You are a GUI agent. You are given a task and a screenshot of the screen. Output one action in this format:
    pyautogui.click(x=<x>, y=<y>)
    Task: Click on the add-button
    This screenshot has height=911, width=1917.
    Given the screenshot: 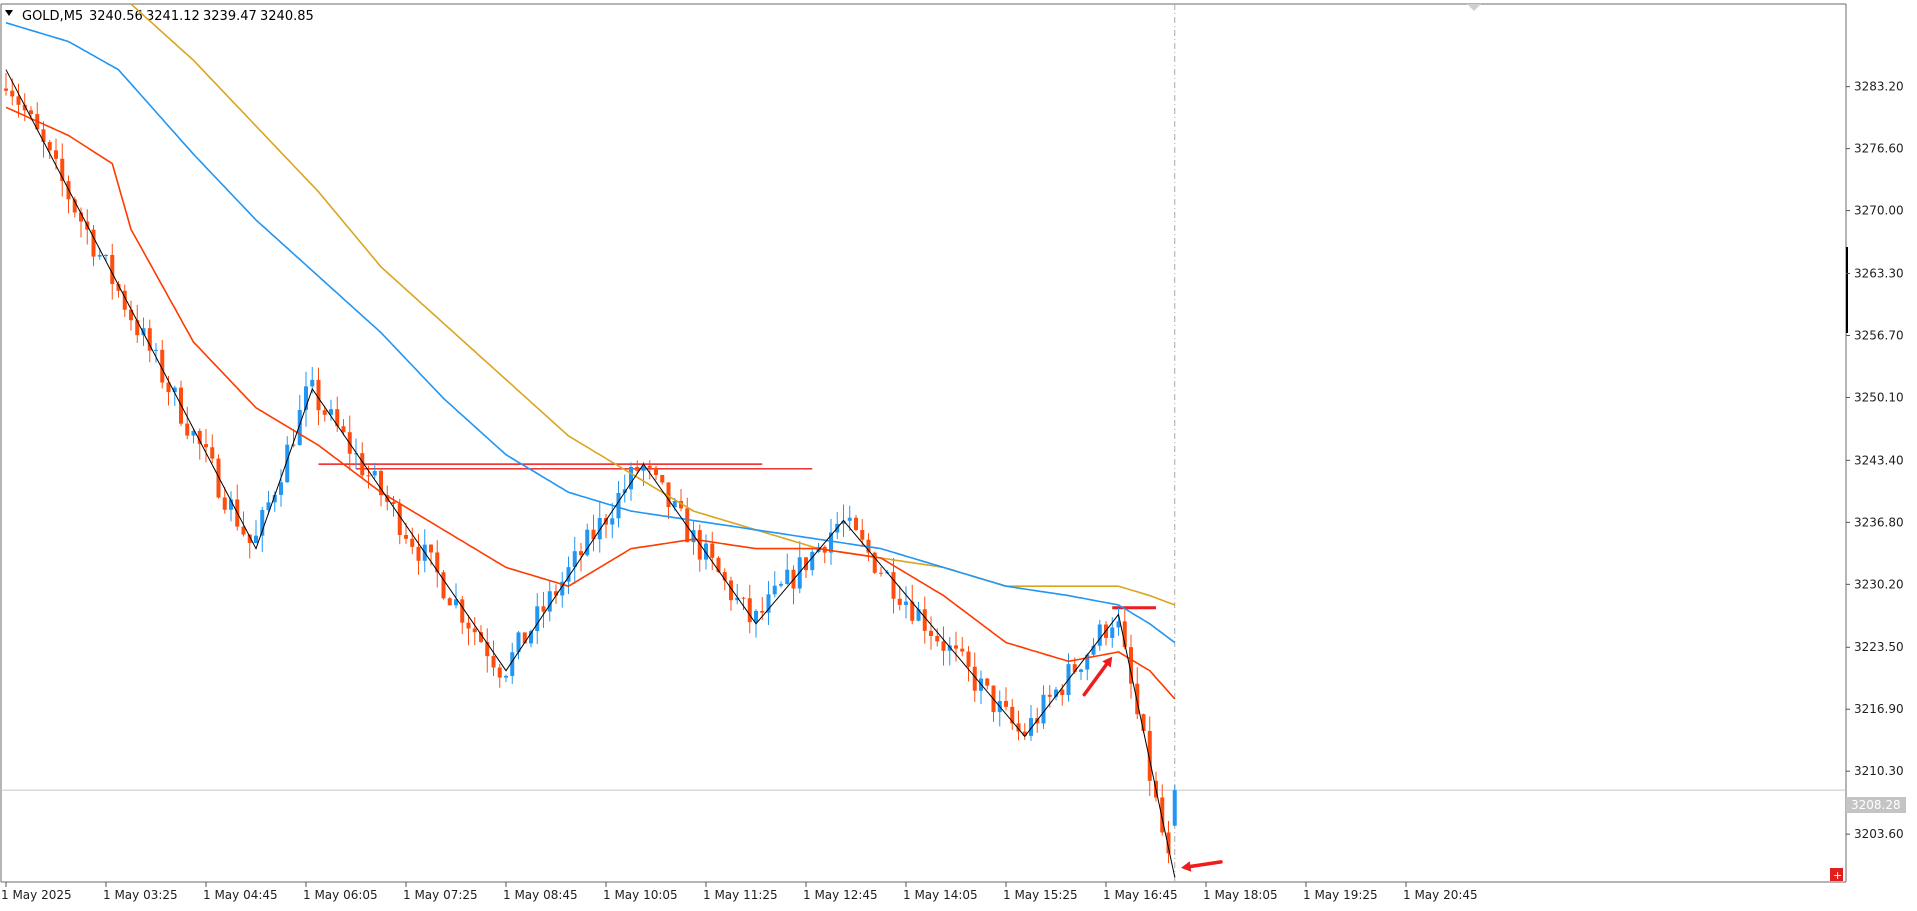 What is the action you would take?
    pyautogui.click(x=1836, y=874)
    